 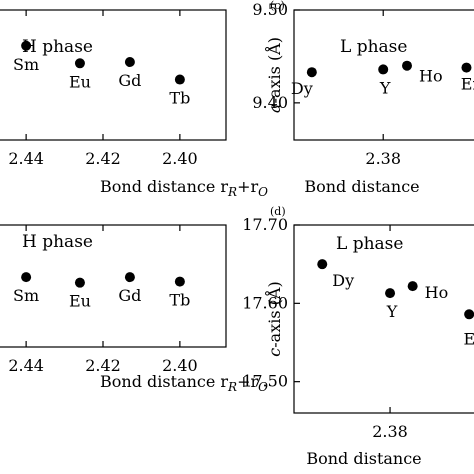 I want to click on y-tick-label-c: 9.50, so click(x=270, y=9).